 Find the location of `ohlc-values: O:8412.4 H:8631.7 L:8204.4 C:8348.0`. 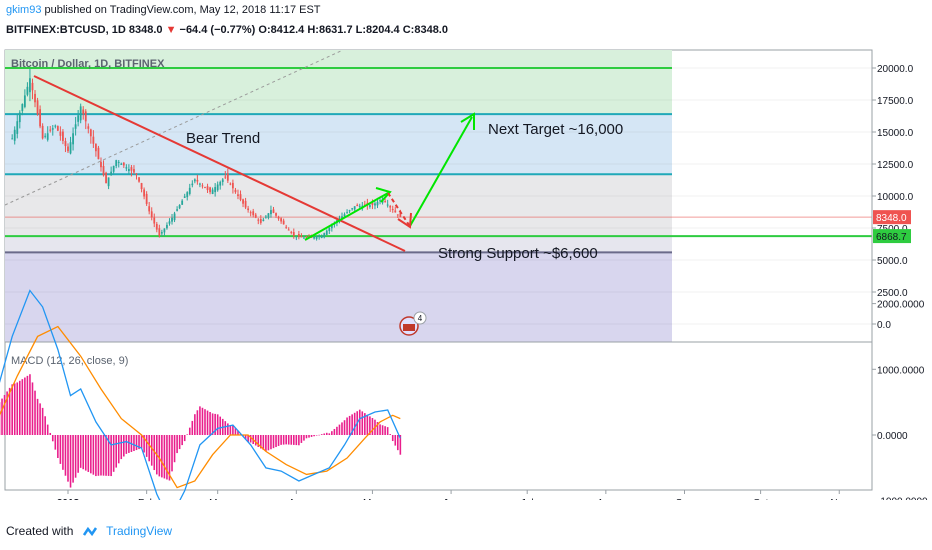

ohlc-values: O:8412.4 H:8631.7 L:8204.4 C:8348.0 is located at coordinates (353, 30).